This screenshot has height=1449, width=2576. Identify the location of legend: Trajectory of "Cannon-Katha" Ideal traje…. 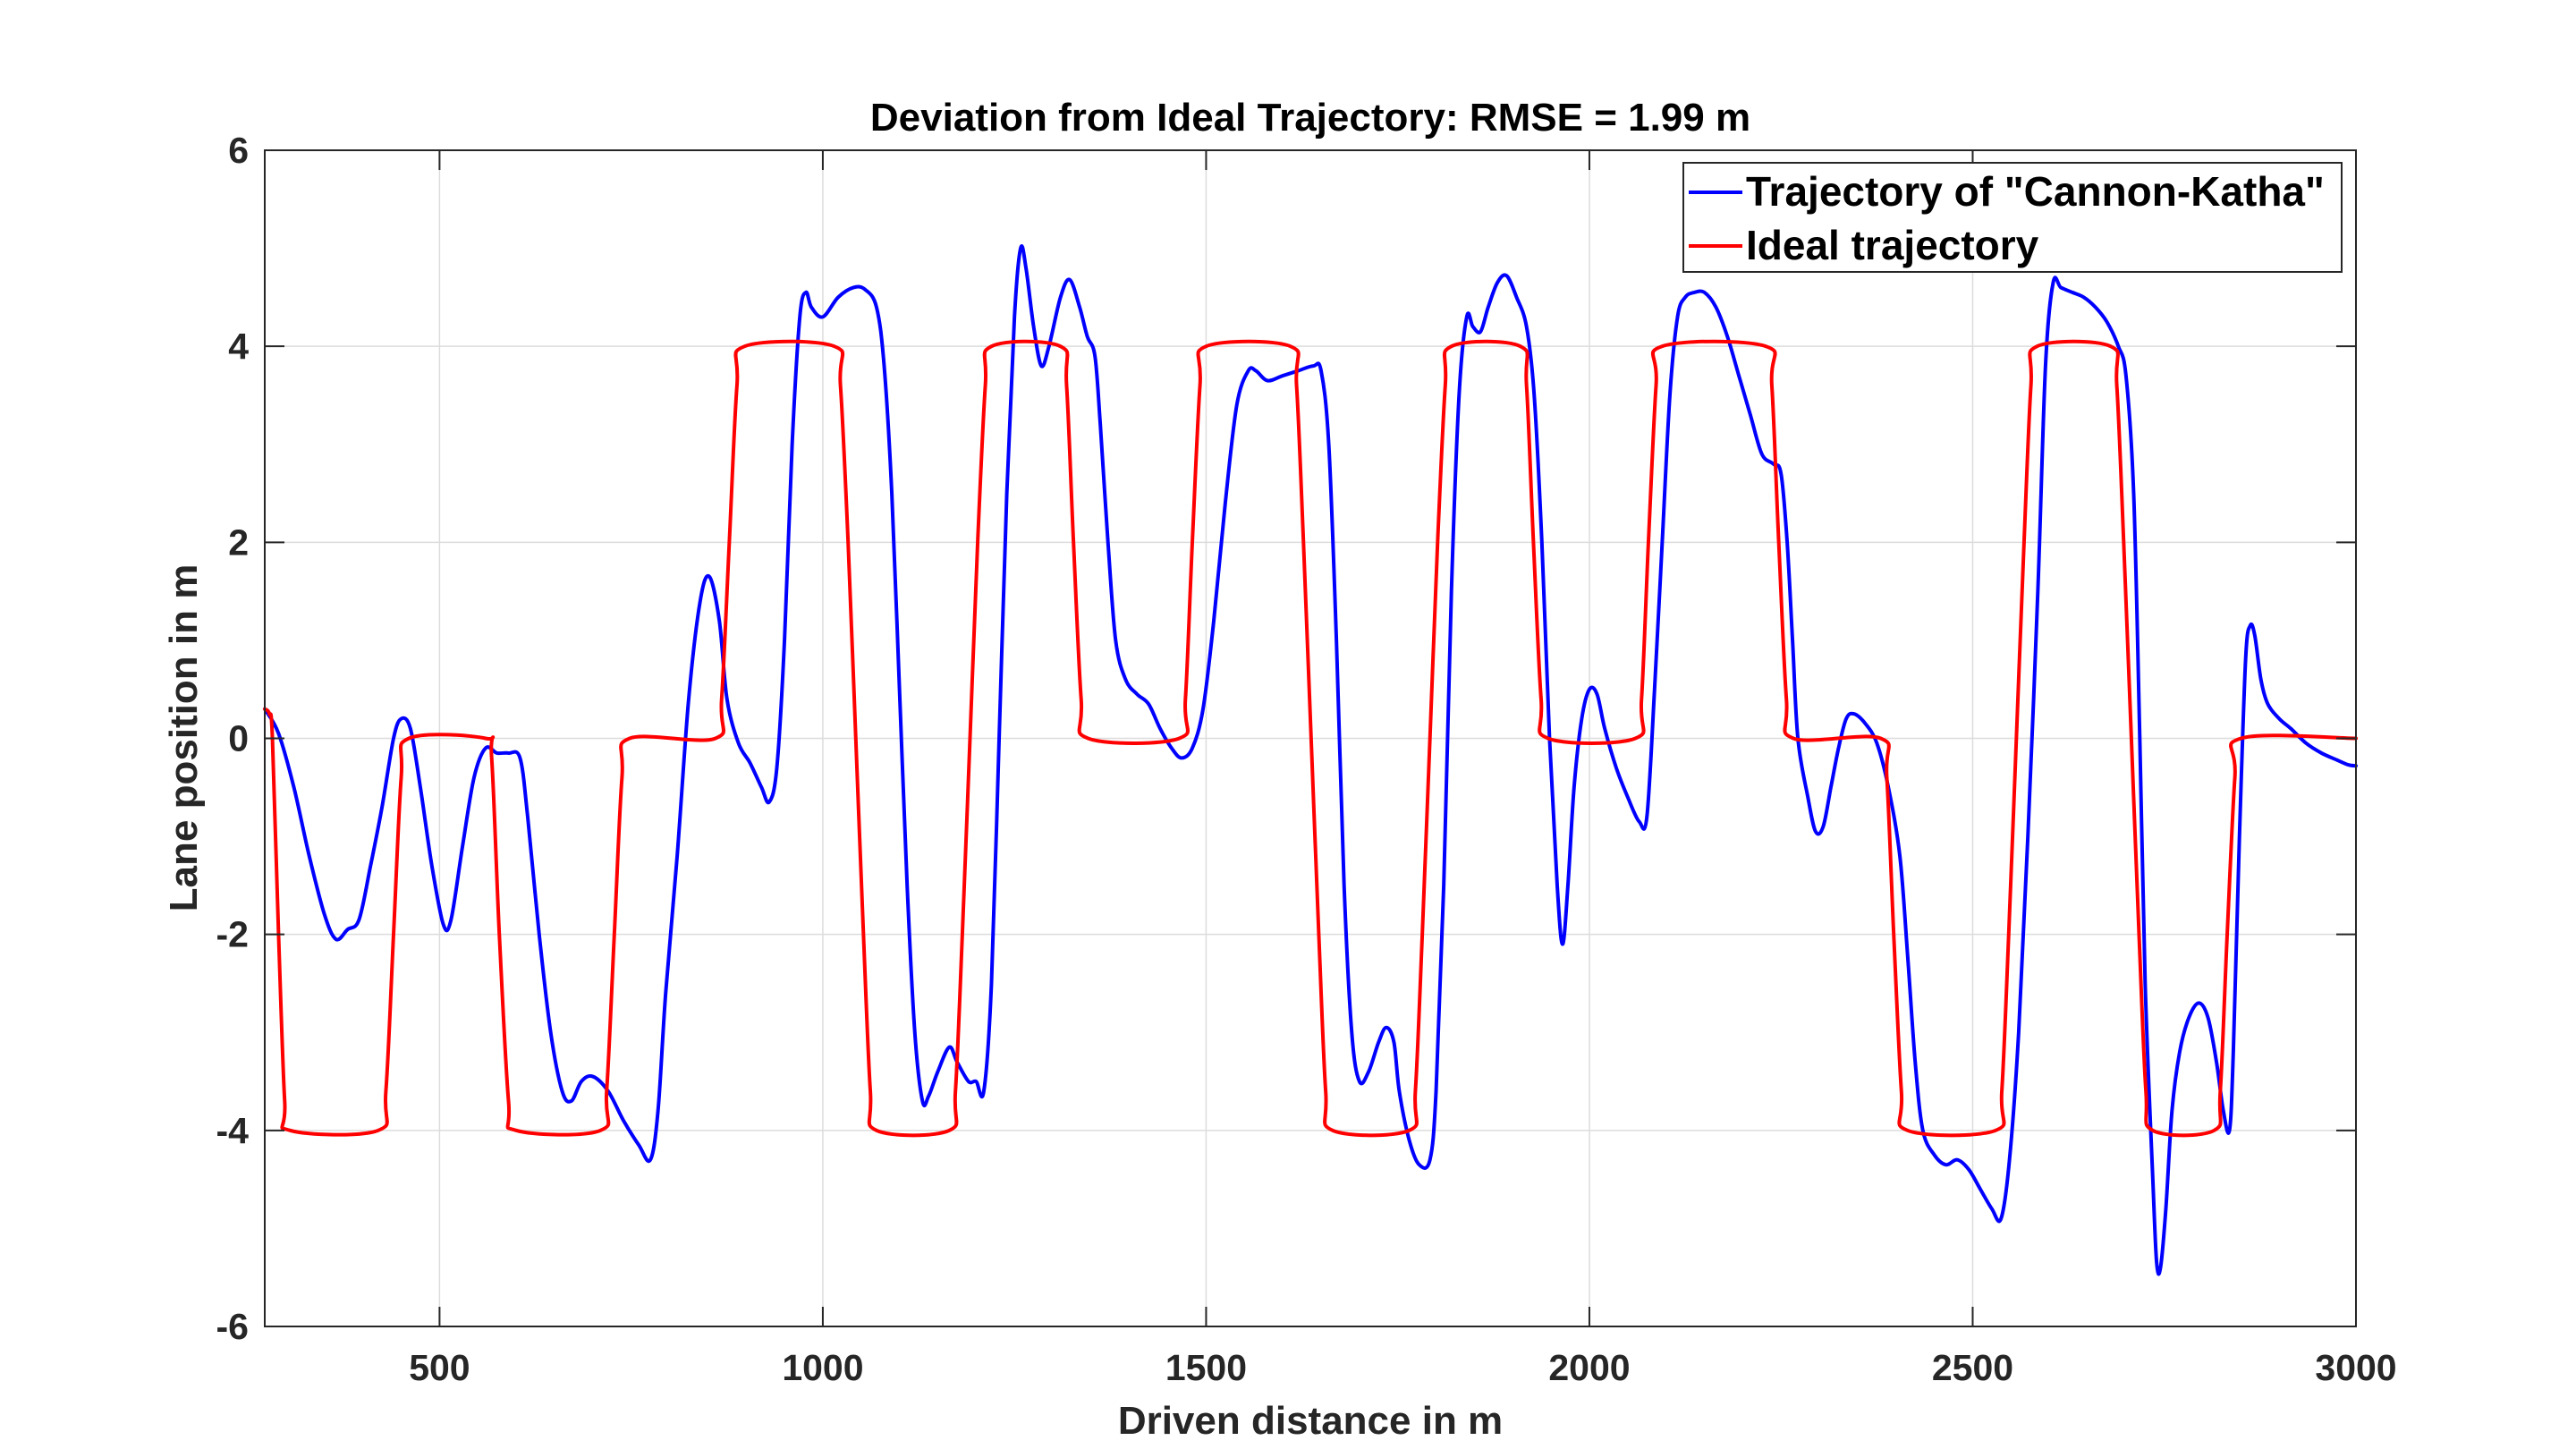
(2012, 217).